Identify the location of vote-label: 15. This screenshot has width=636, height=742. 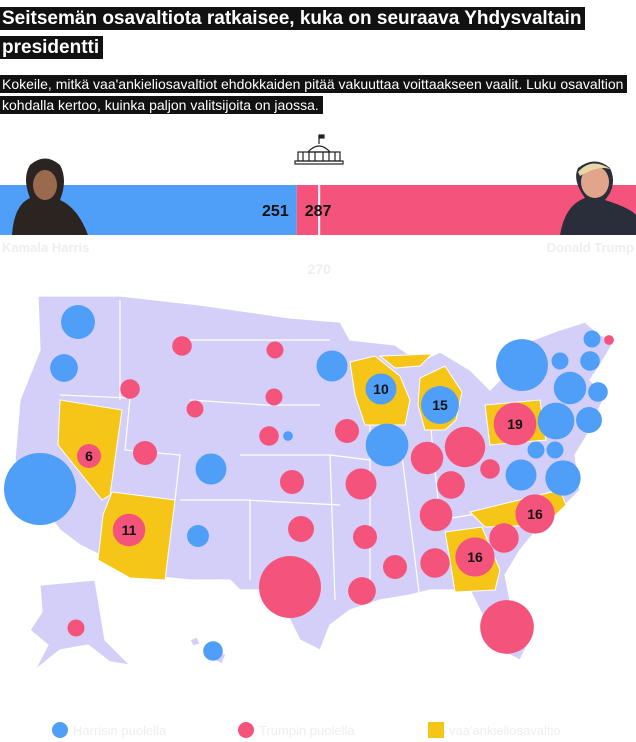
(440, 405).